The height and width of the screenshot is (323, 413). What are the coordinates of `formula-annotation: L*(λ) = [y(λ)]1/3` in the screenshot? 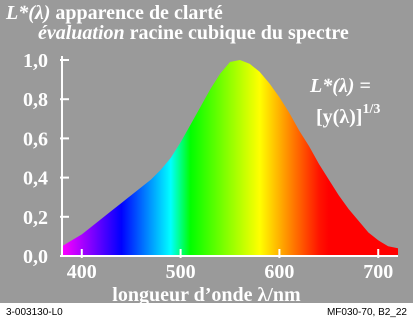 It's located at (345, 101).